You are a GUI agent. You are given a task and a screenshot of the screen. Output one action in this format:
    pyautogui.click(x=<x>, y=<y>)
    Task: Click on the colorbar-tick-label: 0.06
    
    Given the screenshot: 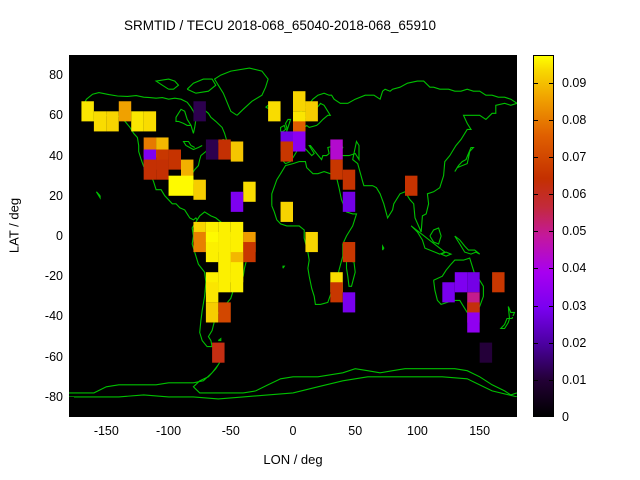 What is the action you would take?
    pyautogui.click(x=574, y=194)
    